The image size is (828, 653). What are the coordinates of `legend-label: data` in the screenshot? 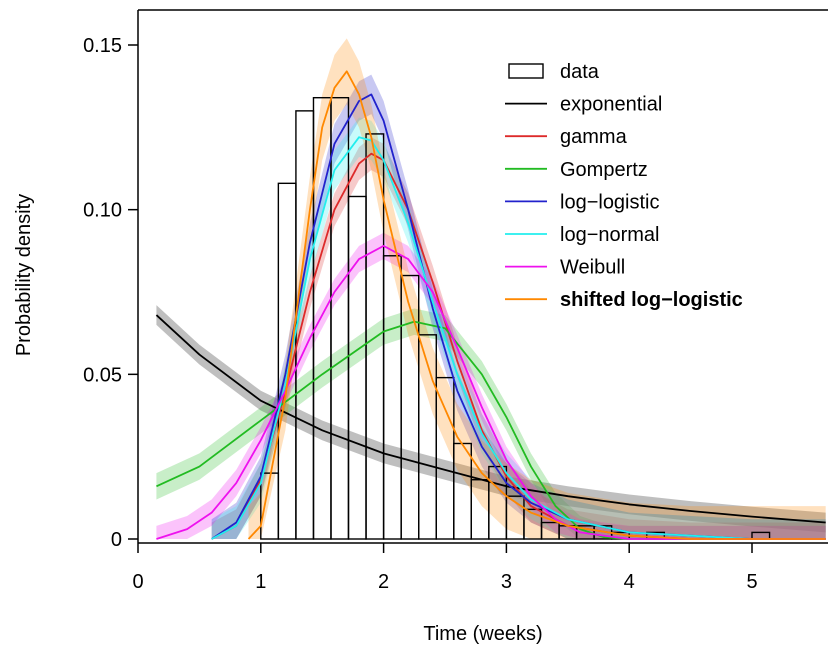 It's located at (580, 72).